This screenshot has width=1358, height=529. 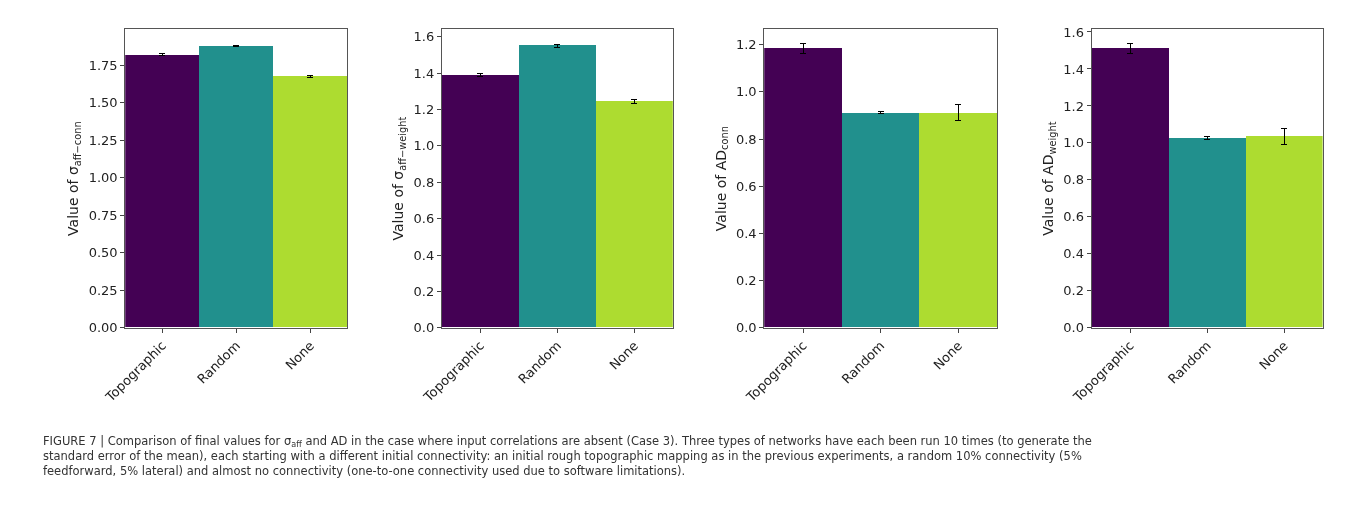 What do you see at coordinates (103, 178) in the screenshot?
I see `y-tick-label: 1.00` at bounding box center [103, 178].